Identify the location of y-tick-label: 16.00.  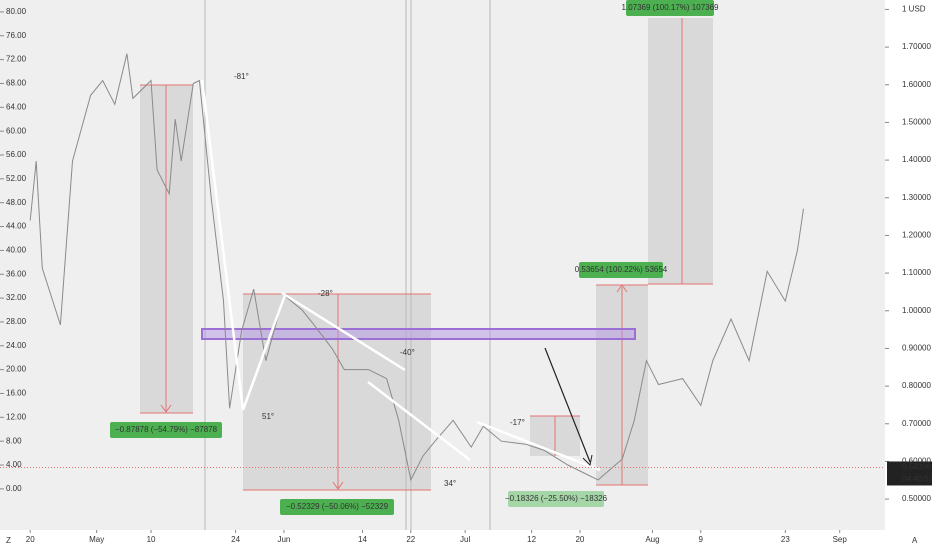
(16, 393).